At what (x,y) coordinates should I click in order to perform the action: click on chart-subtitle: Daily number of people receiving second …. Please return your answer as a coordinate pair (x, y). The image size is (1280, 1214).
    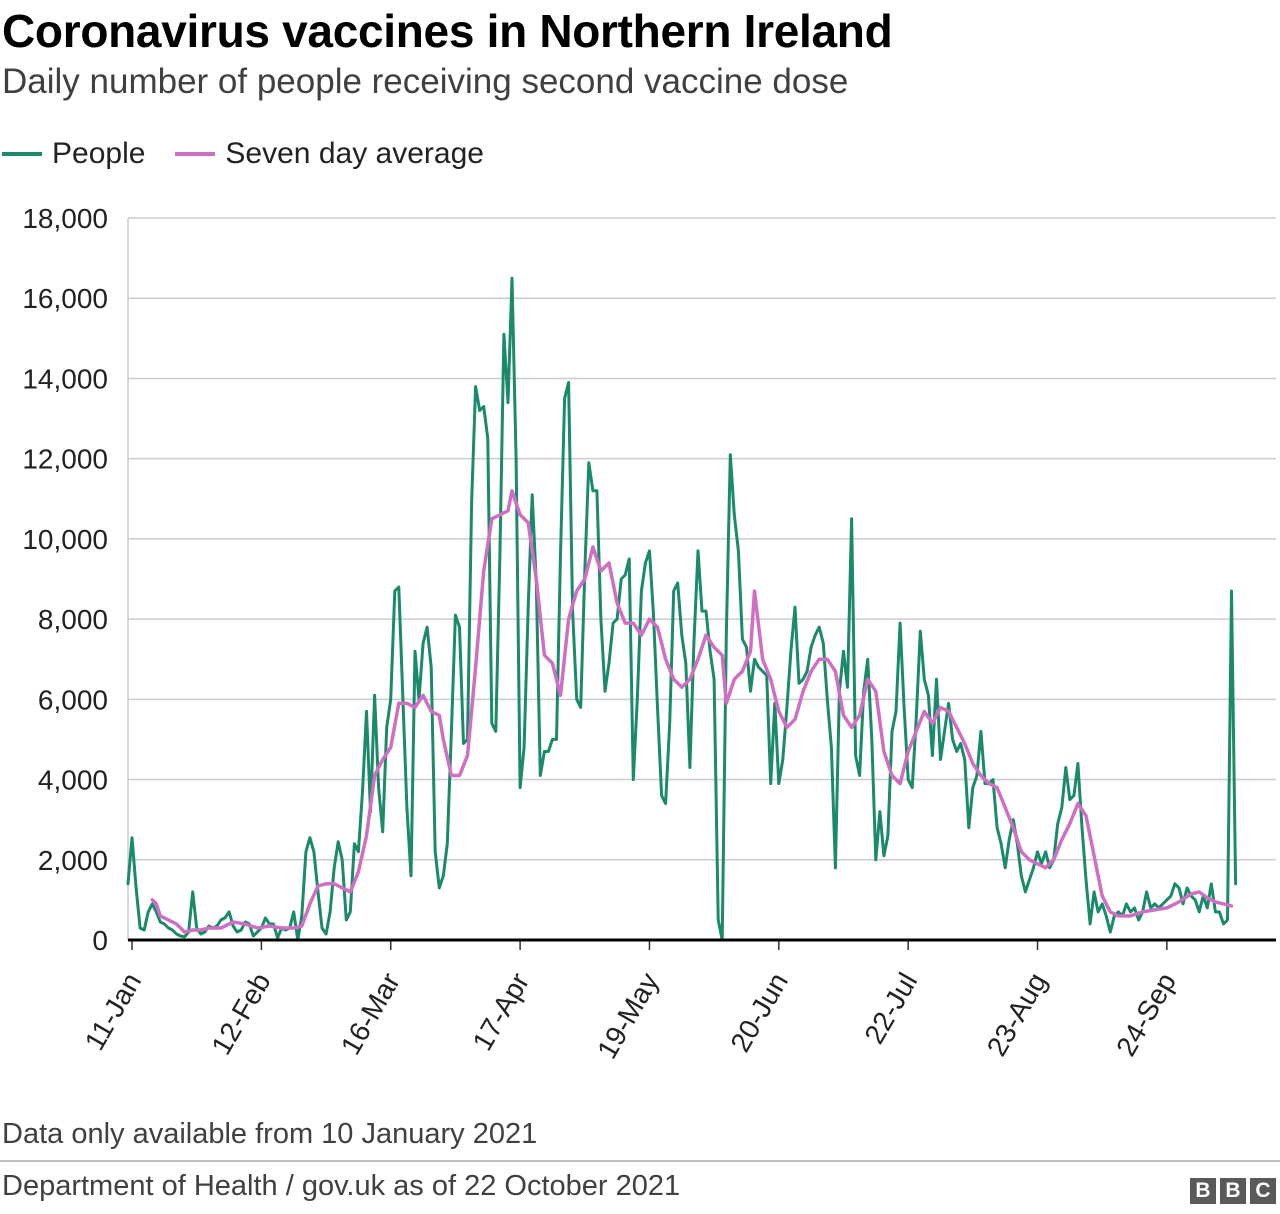
    Looking at the image, I should click on (425, 81).